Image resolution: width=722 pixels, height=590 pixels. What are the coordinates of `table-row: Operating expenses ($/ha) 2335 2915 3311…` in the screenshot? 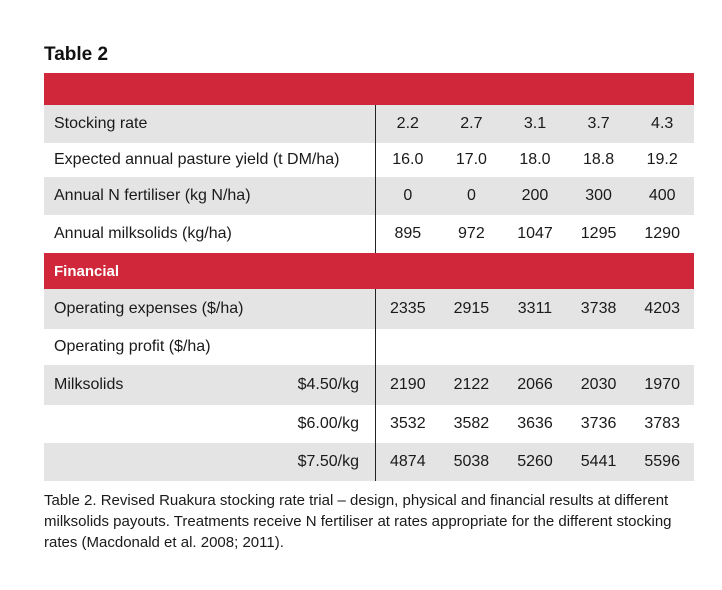 It's located at (369, 309).